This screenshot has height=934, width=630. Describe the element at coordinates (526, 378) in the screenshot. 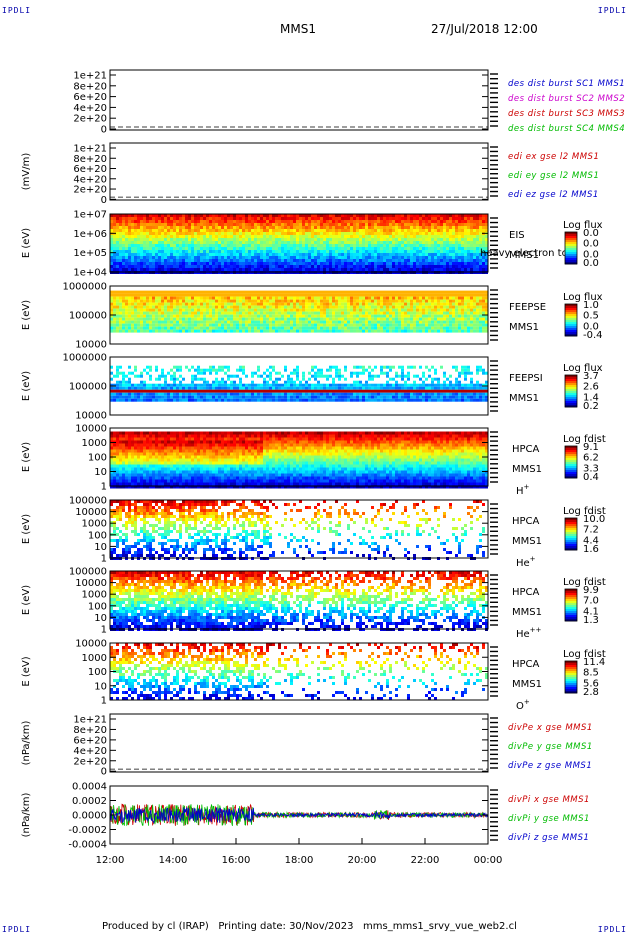

I see `instrument-label: FEEPSI` at that location.